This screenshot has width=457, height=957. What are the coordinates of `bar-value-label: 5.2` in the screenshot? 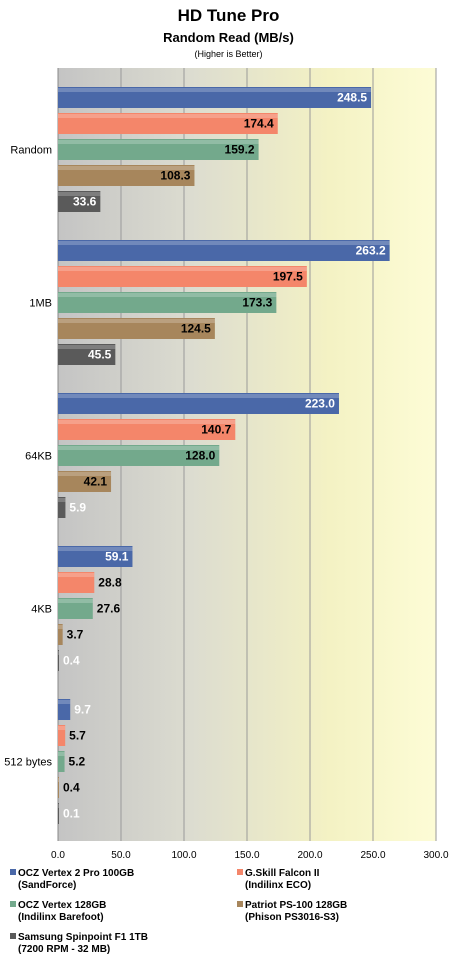 It's located at (77, 762).